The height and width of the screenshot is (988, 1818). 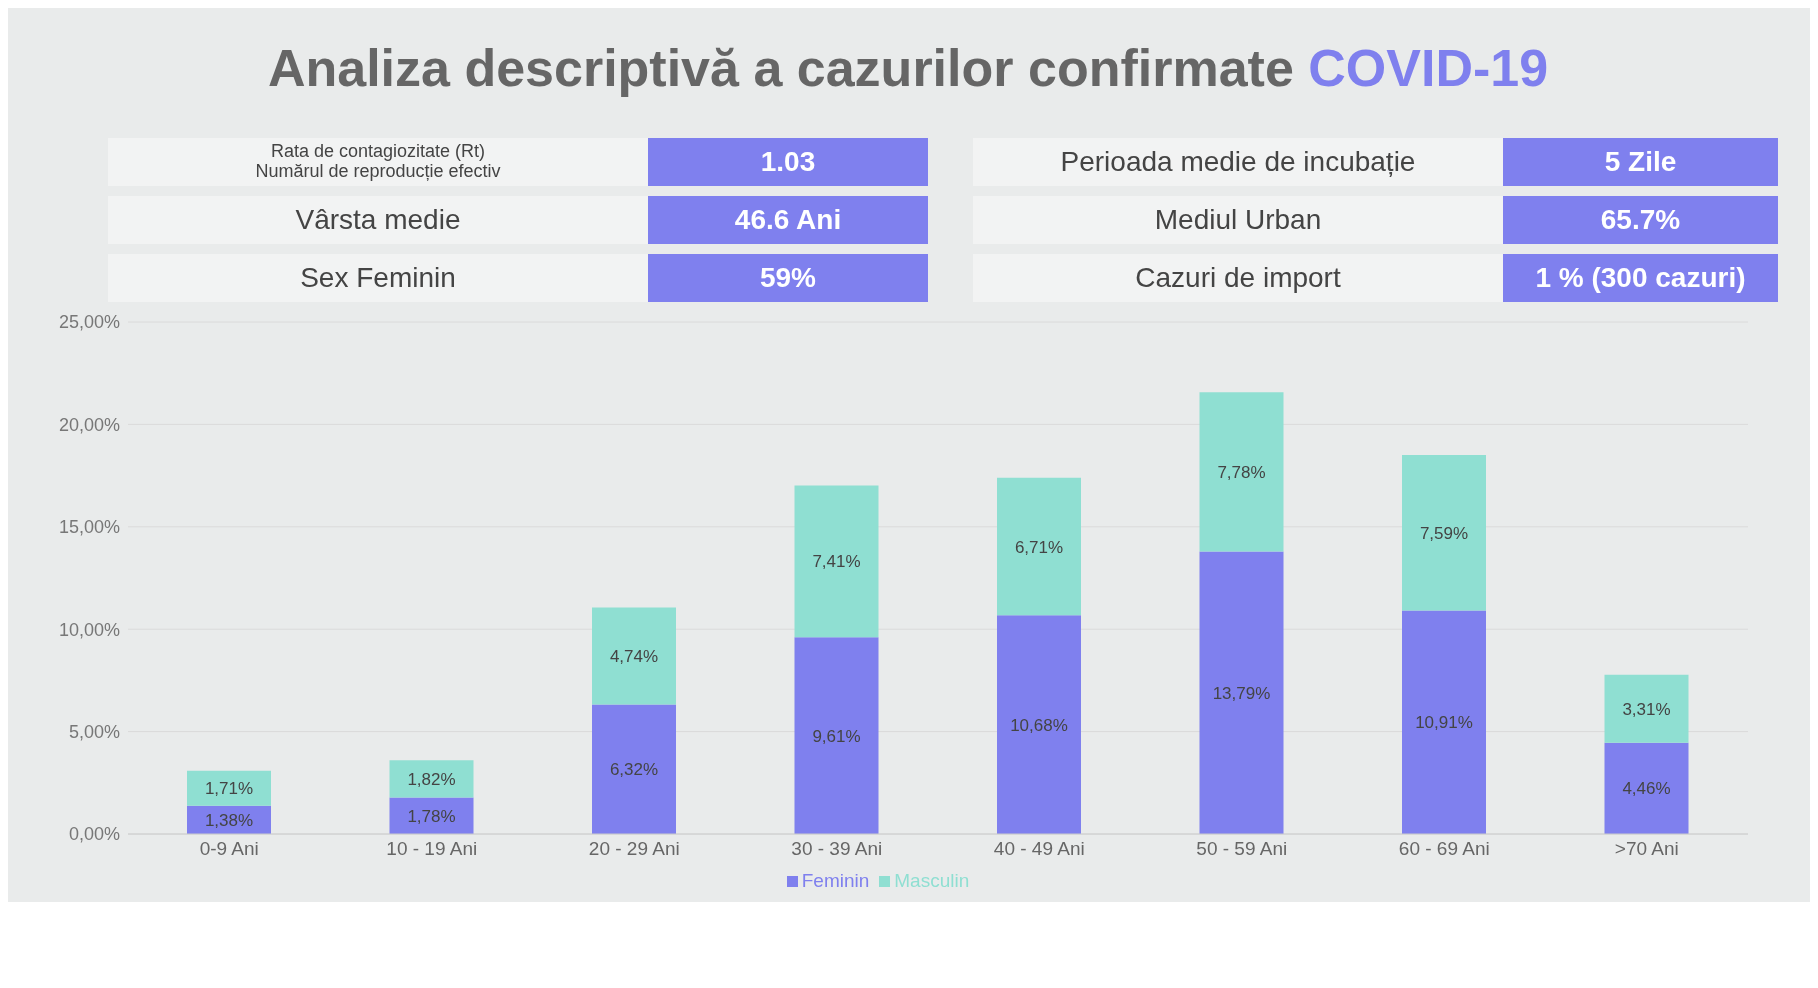 I want to click on x-tick-label: >70 Ani, so click(x=1646, y=849).